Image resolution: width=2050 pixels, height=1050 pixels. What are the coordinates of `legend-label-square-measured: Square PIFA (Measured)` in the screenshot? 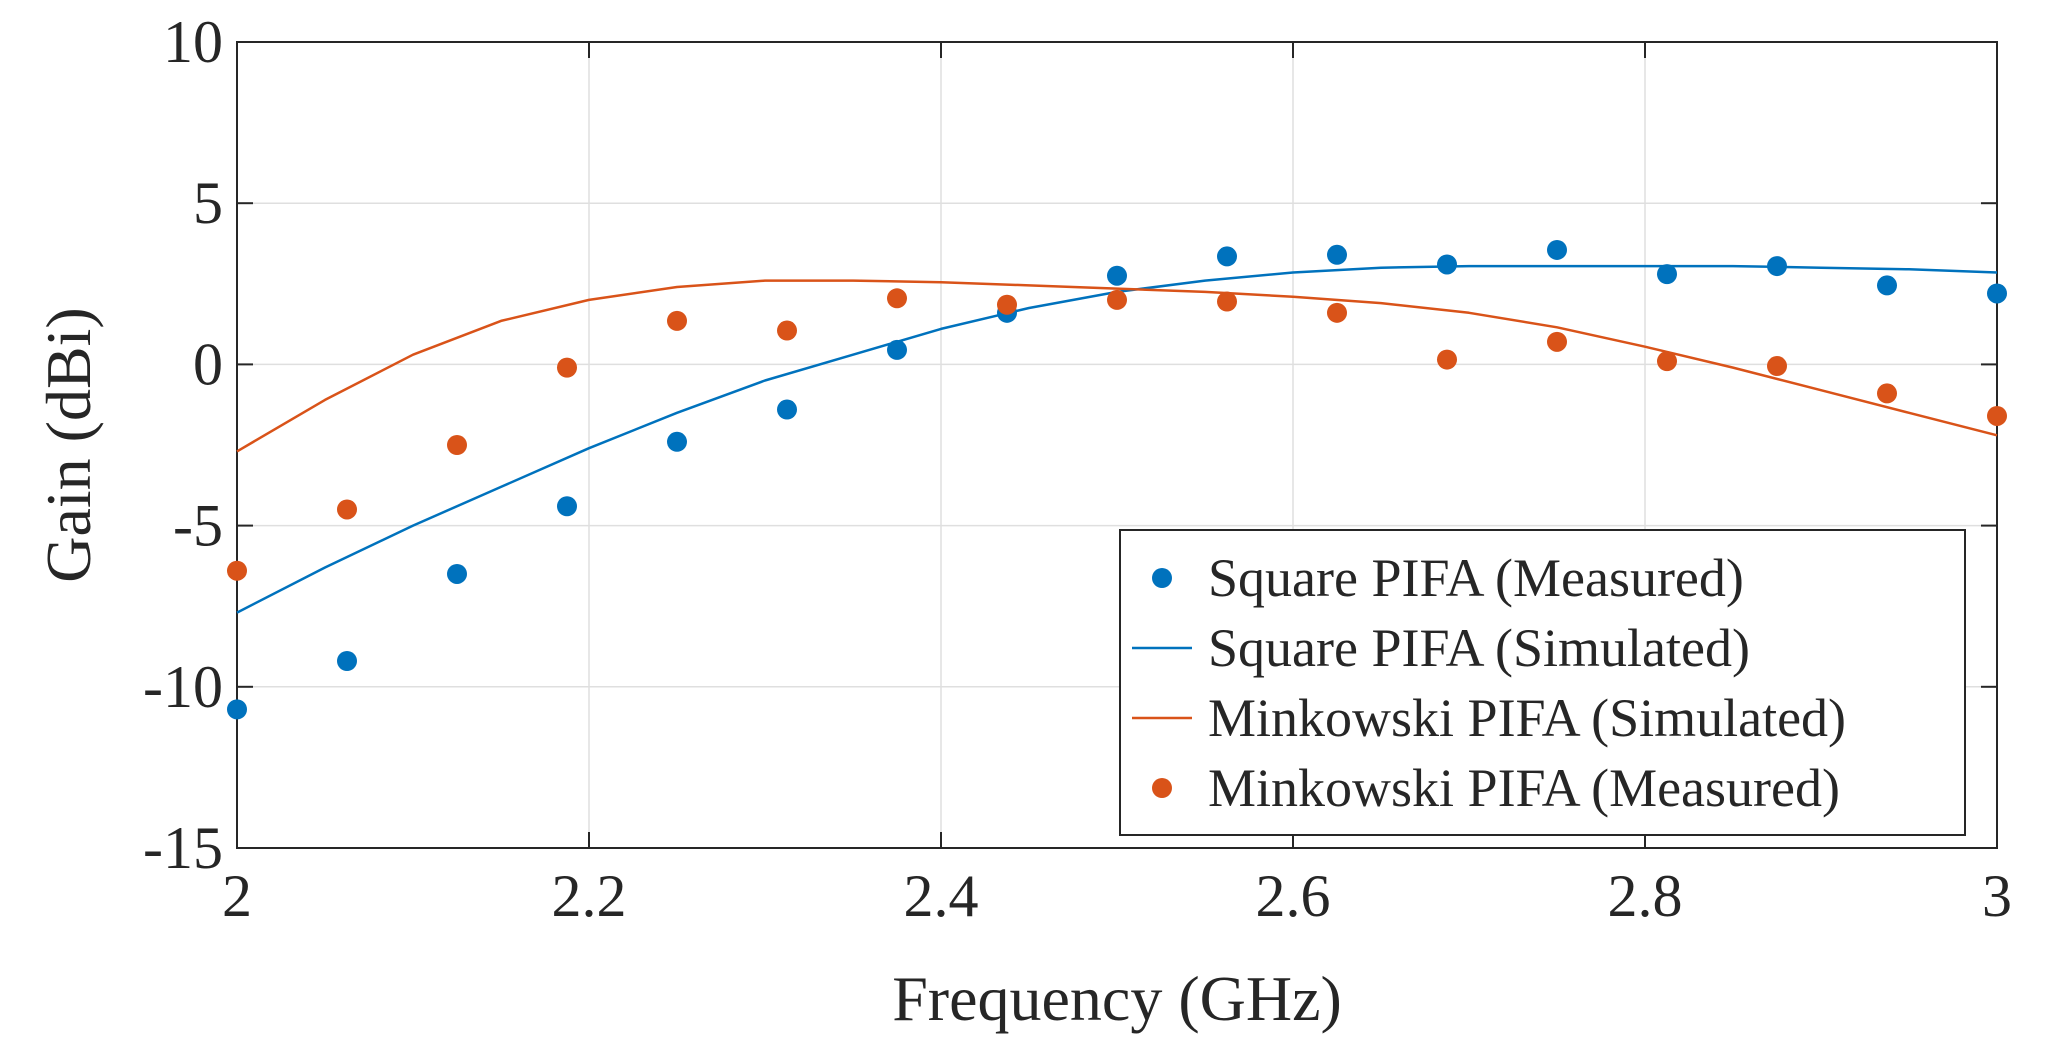 It's located at (1476, 578).